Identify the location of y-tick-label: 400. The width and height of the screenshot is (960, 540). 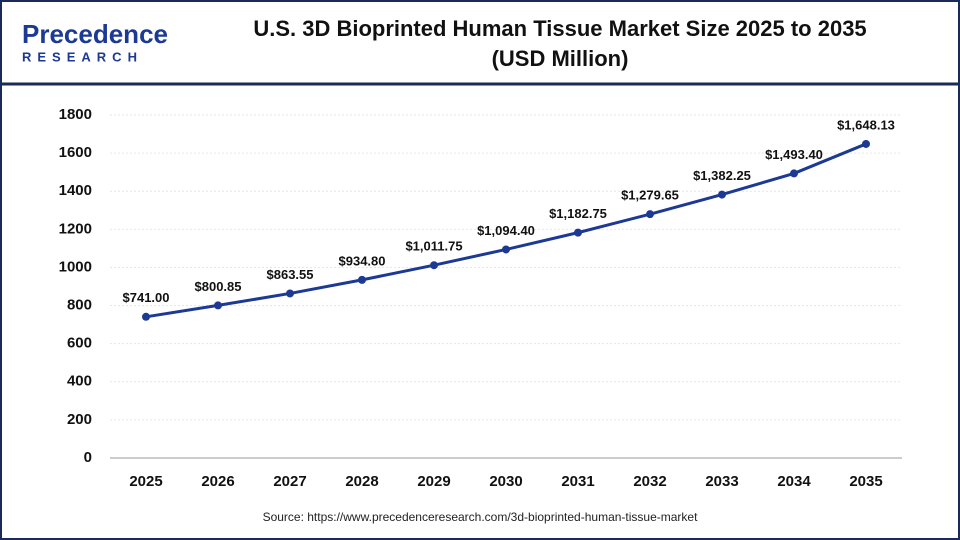
(79, 381).